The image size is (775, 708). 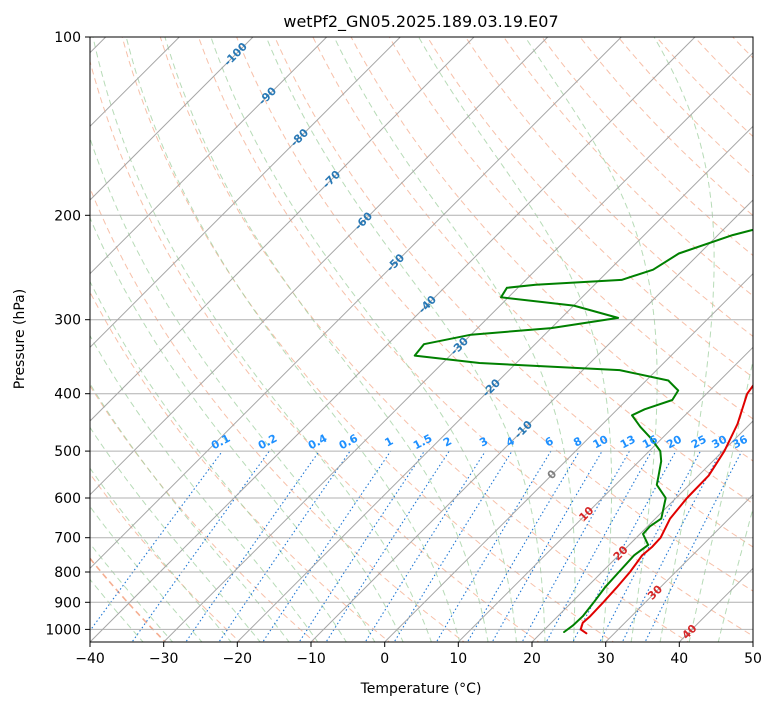 I want to click on mixing-ratio-label: 13, so click(x=628, y=442).